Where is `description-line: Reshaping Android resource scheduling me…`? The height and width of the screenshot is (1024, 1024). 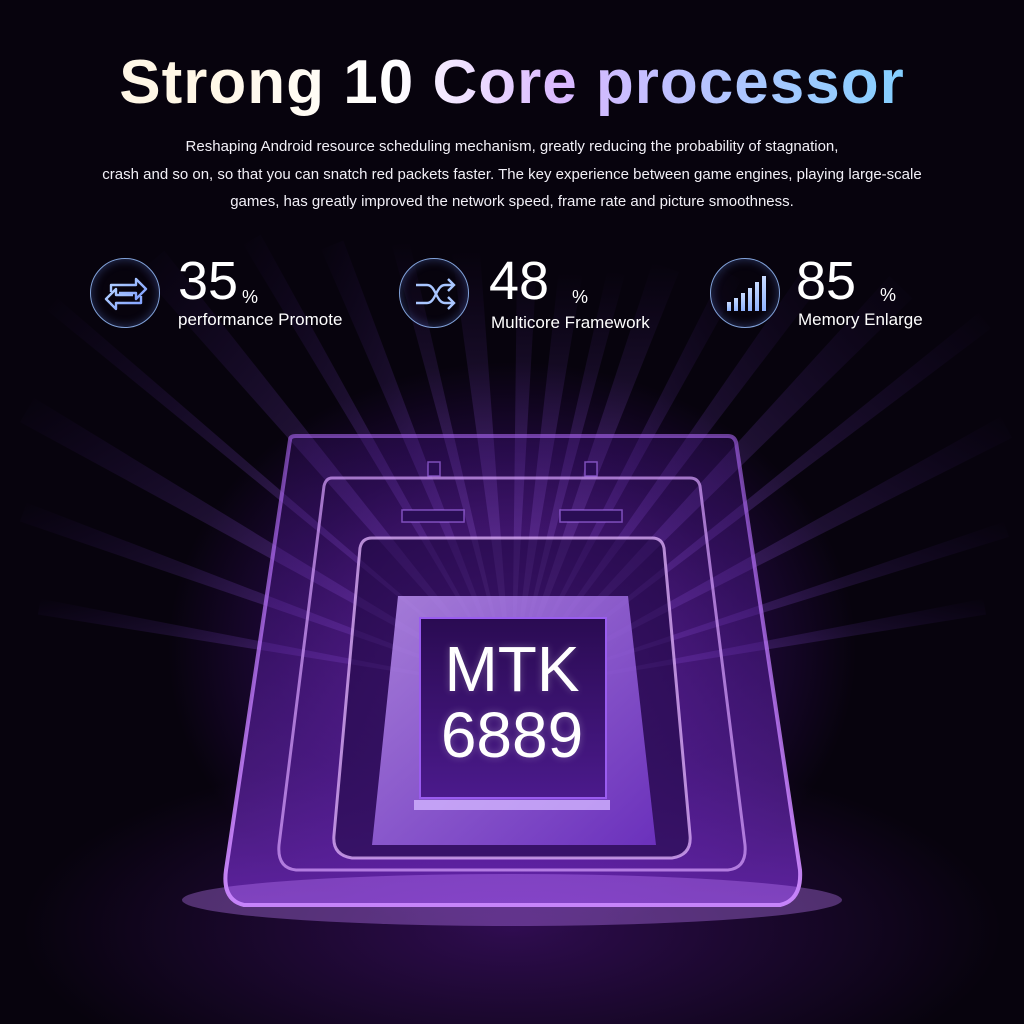
description-line: Reshaping Android resource scheduling me… is located at coordinates (512, 146).